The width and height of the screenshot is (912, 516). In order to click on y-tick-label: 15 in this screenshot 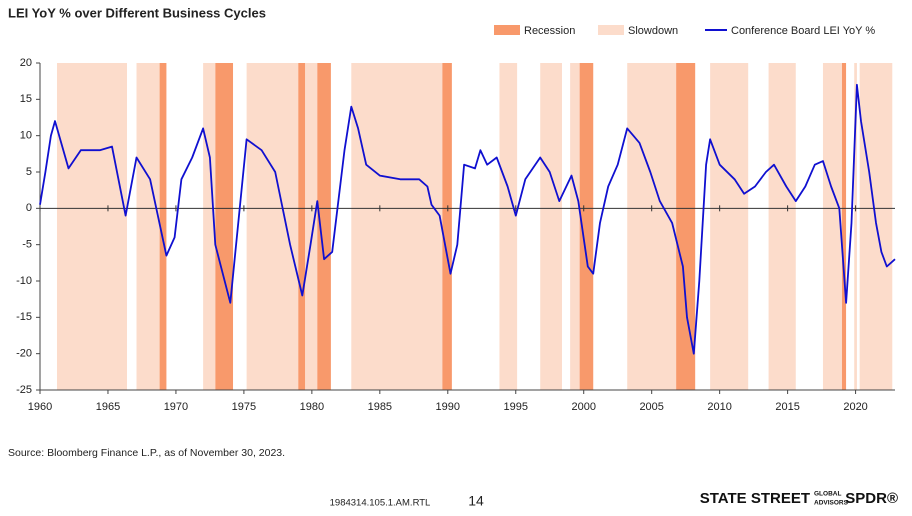, I will do `click(26, 99)`.